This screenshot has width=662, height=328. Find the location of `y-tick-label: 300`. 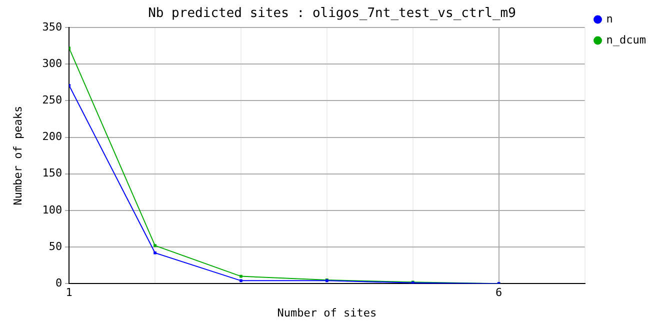

y-tick-label: 300 is located at coordinates (52, 63).